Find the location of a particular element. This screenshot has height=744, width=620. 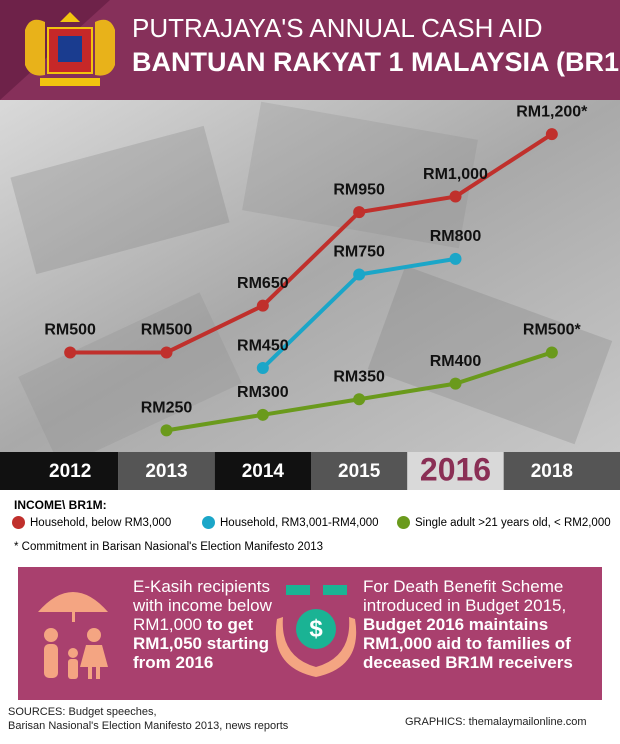

legend-label: Household, below RM3,000 is located at coordinates (101, 522).